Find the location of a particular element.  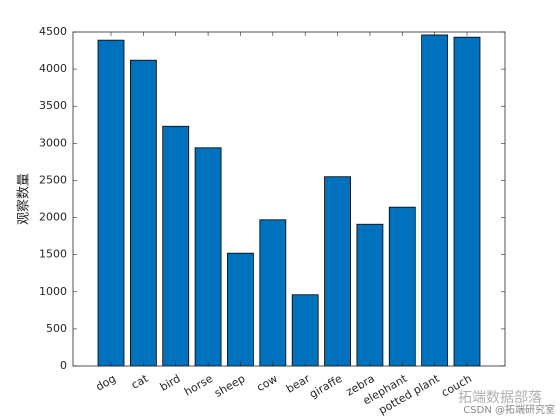

y-axis-label: 观察数量 is located at coordinates (24, 199).